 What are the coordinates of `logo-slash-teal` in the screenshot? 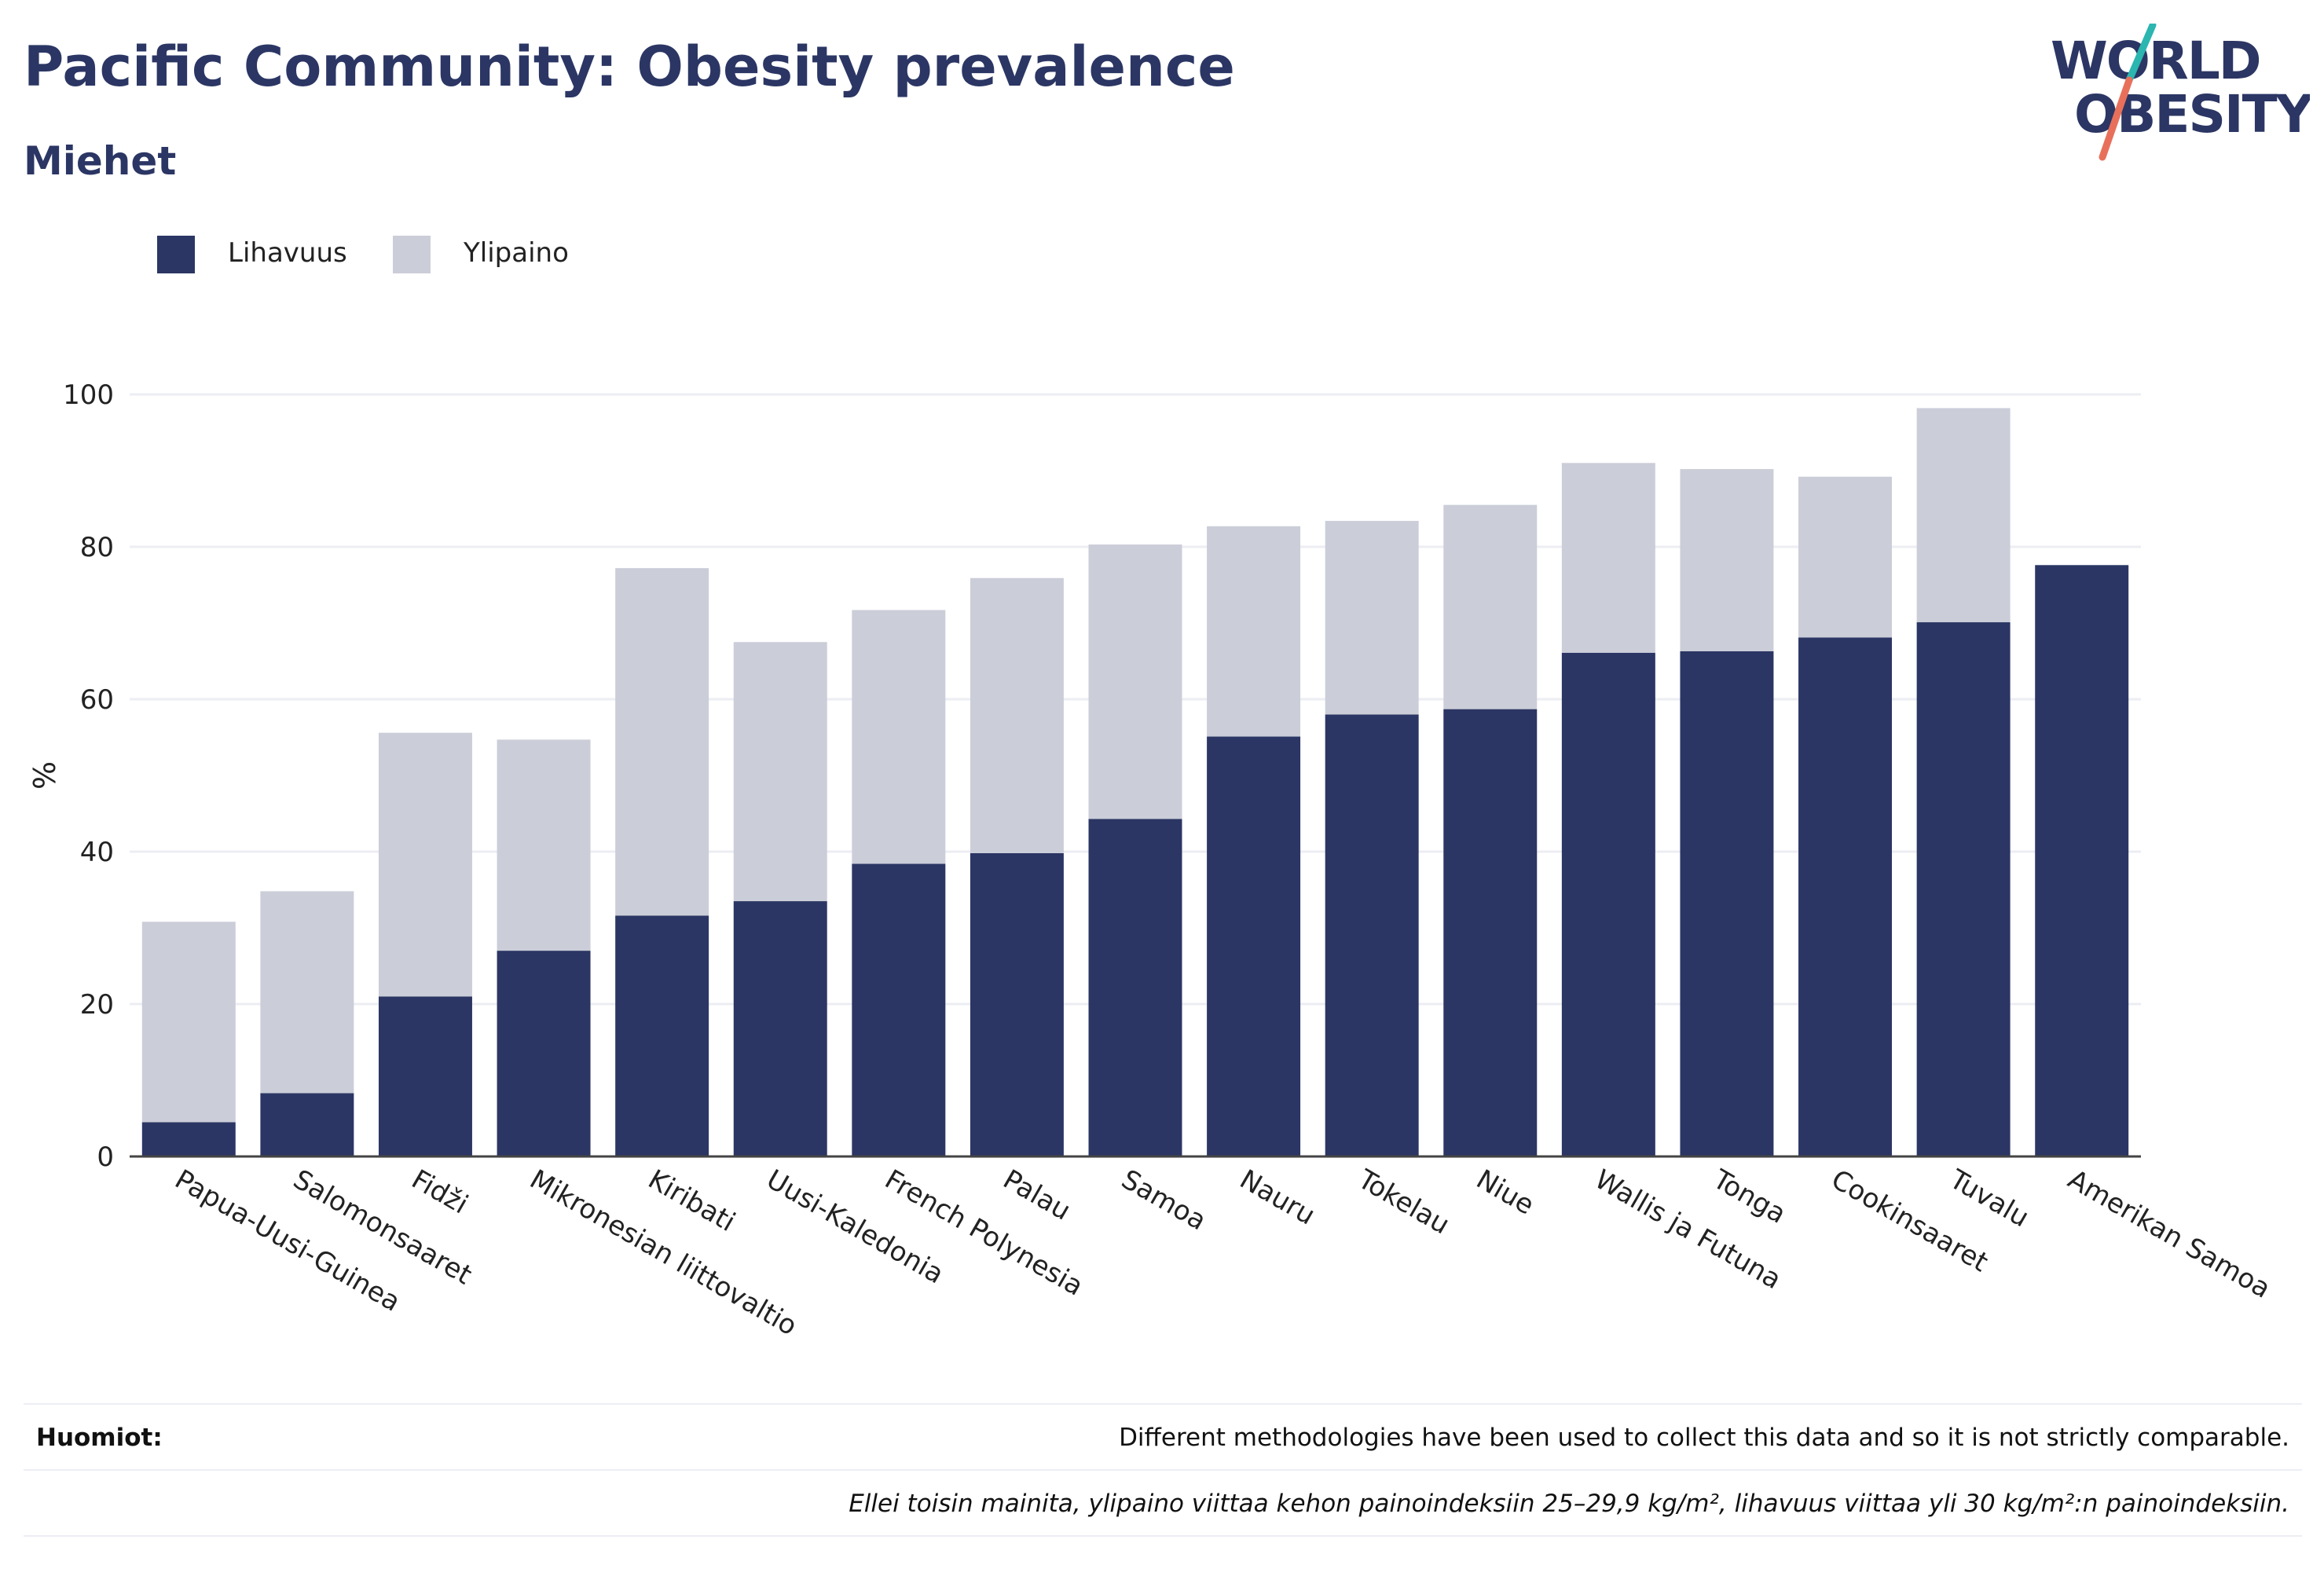 It's located at (2141, 54).